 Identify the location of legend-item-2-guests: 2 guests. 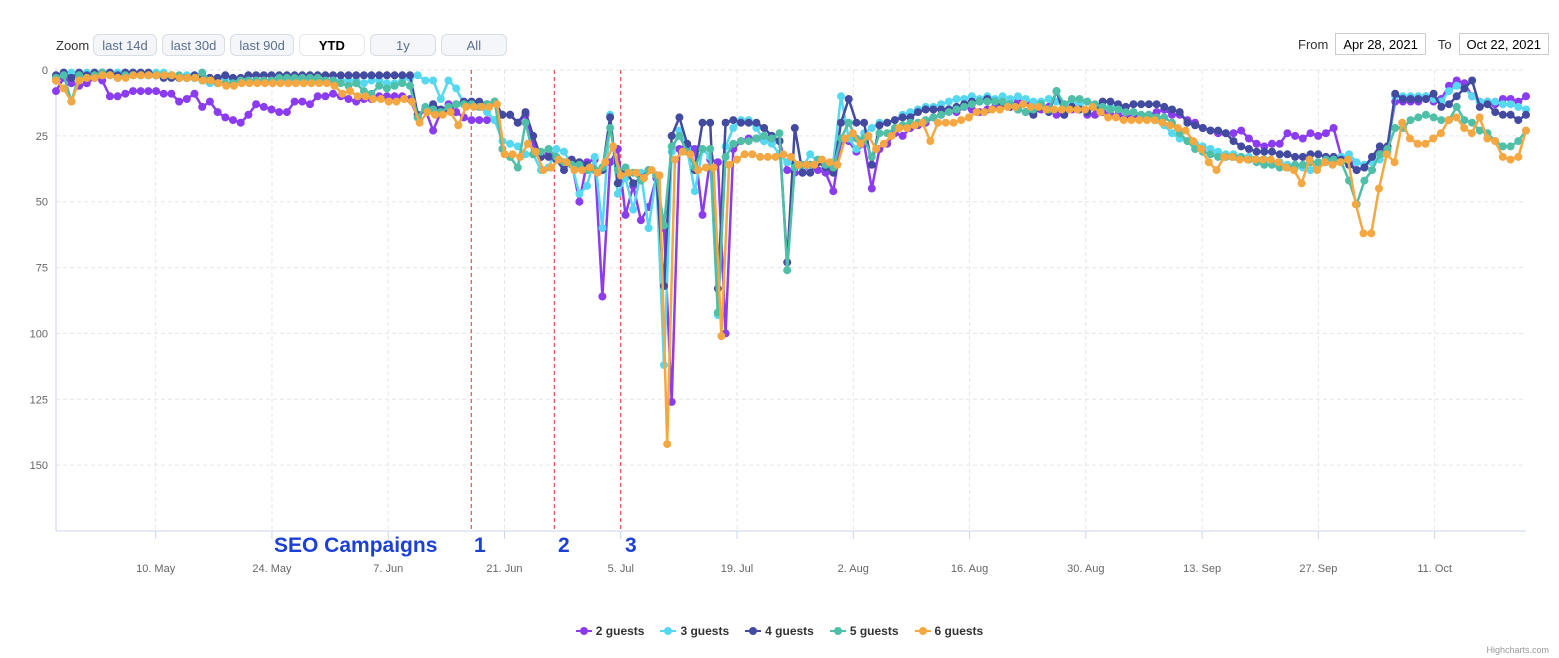
(609, 631).